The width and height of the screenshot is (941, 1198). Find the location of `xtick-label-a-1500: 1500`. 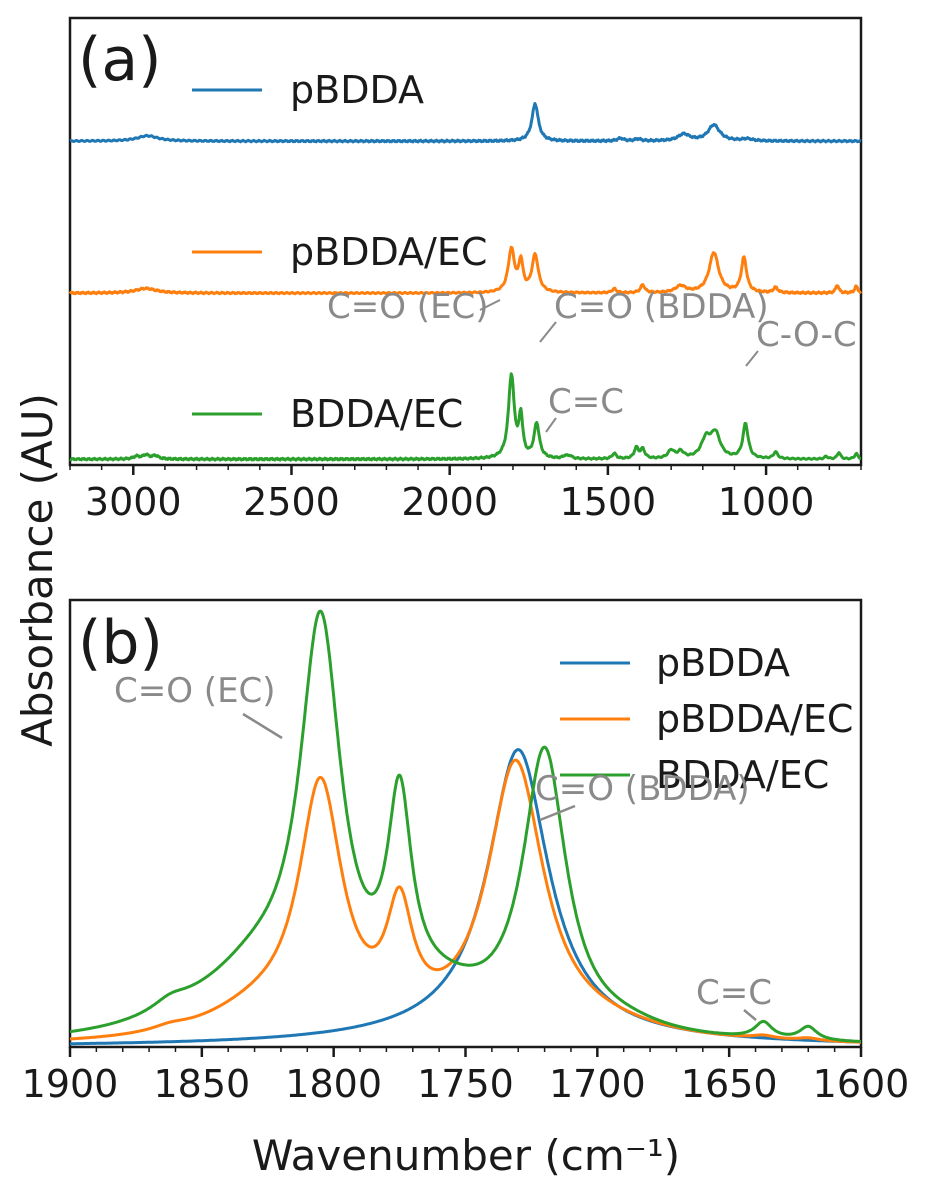

xtick-label-a-1500: 1500 is located at coordinates (608, 502).